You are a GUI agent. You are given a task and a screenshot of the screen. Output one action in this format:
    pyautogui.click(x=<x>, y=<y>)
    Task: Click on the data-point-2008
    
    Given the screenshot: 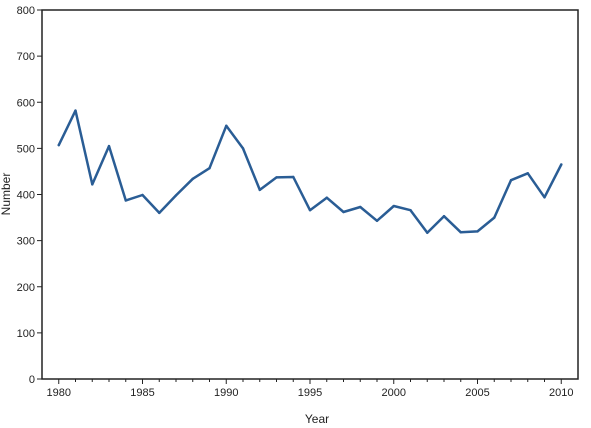 What is the action you would take?
    pyautogui.click(x=527, y=173)
    